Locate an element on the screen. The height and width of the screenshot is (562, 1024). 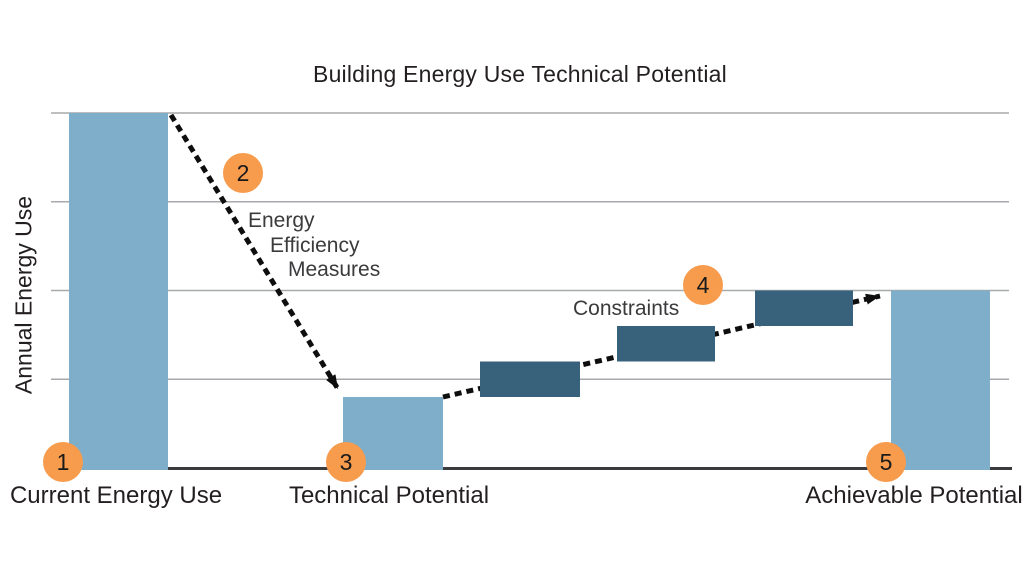
axis-label-current-energy-use: Current Energy Use is located at coordinates (116, 495).